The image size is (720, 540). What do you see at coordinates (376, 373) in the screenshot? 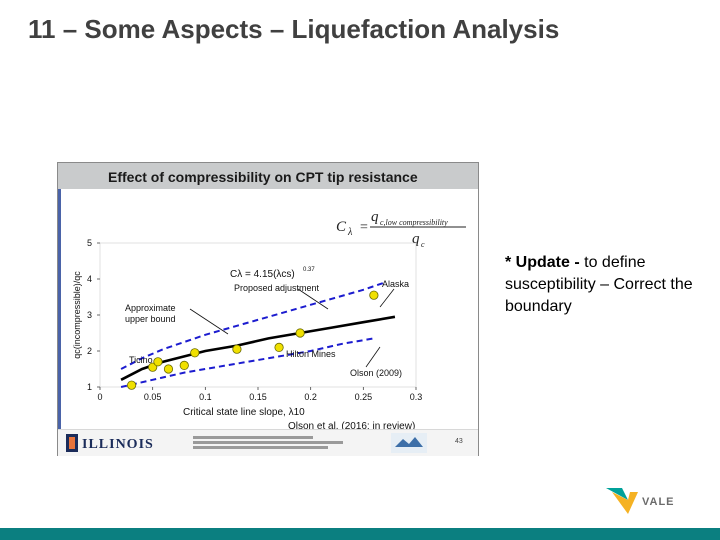
I see `annotation-olson: Olson (2009)` at bounding box center [376, 373].